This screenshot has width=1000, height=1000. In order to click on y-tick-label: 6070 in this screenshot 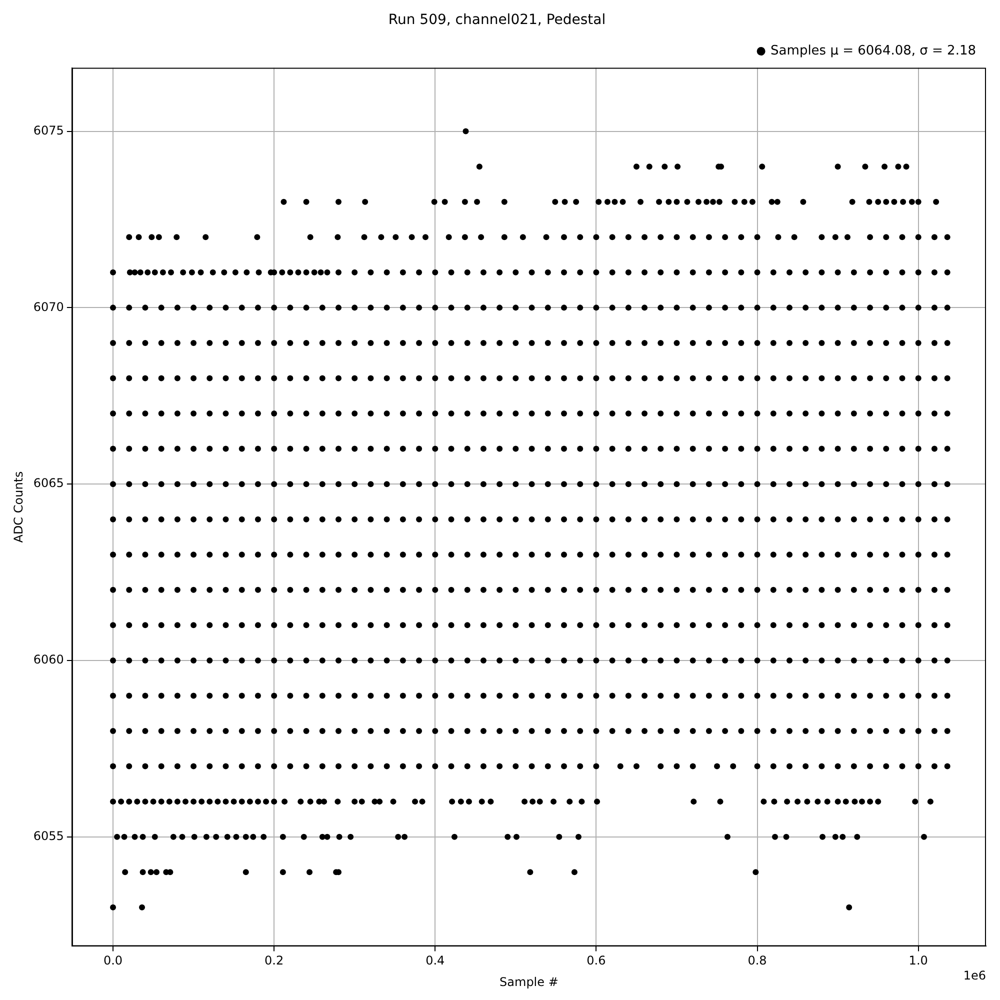, I will do `click(48, 307)`.